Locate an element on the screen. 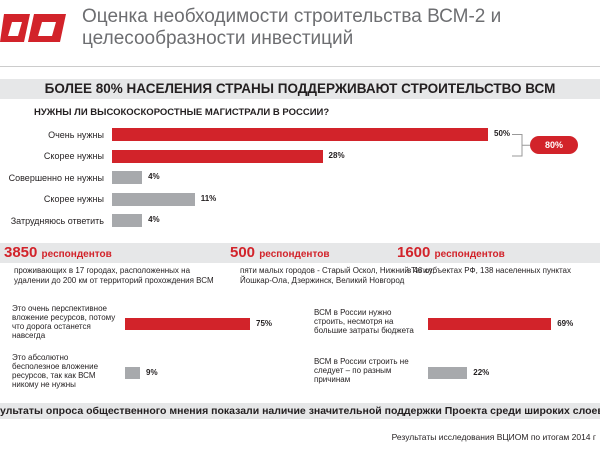  count: 1600 is located at coordinates (414, 252).